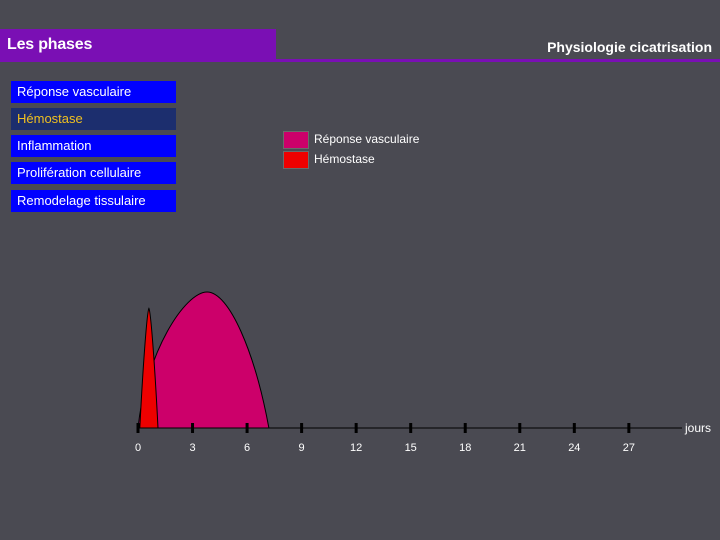 This screenshot has height=540, width=720. Describe the element at coordinates (629, 448) in the screenshot. I see `x-tick-label: 27` at that location.